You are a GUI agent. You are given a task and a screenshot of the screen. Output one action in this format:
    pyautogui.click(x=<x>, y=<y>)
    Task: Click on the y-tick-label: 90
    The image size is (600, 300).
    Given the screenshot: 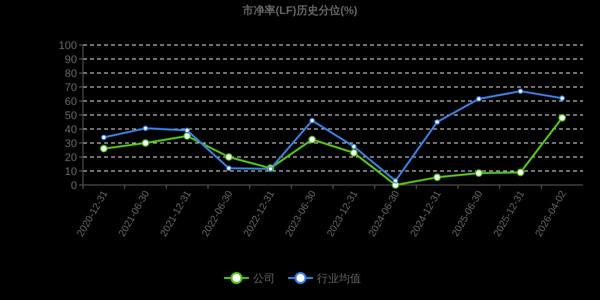 What is the action you would take?
    pyautogui.click(x=70, y=60)
    